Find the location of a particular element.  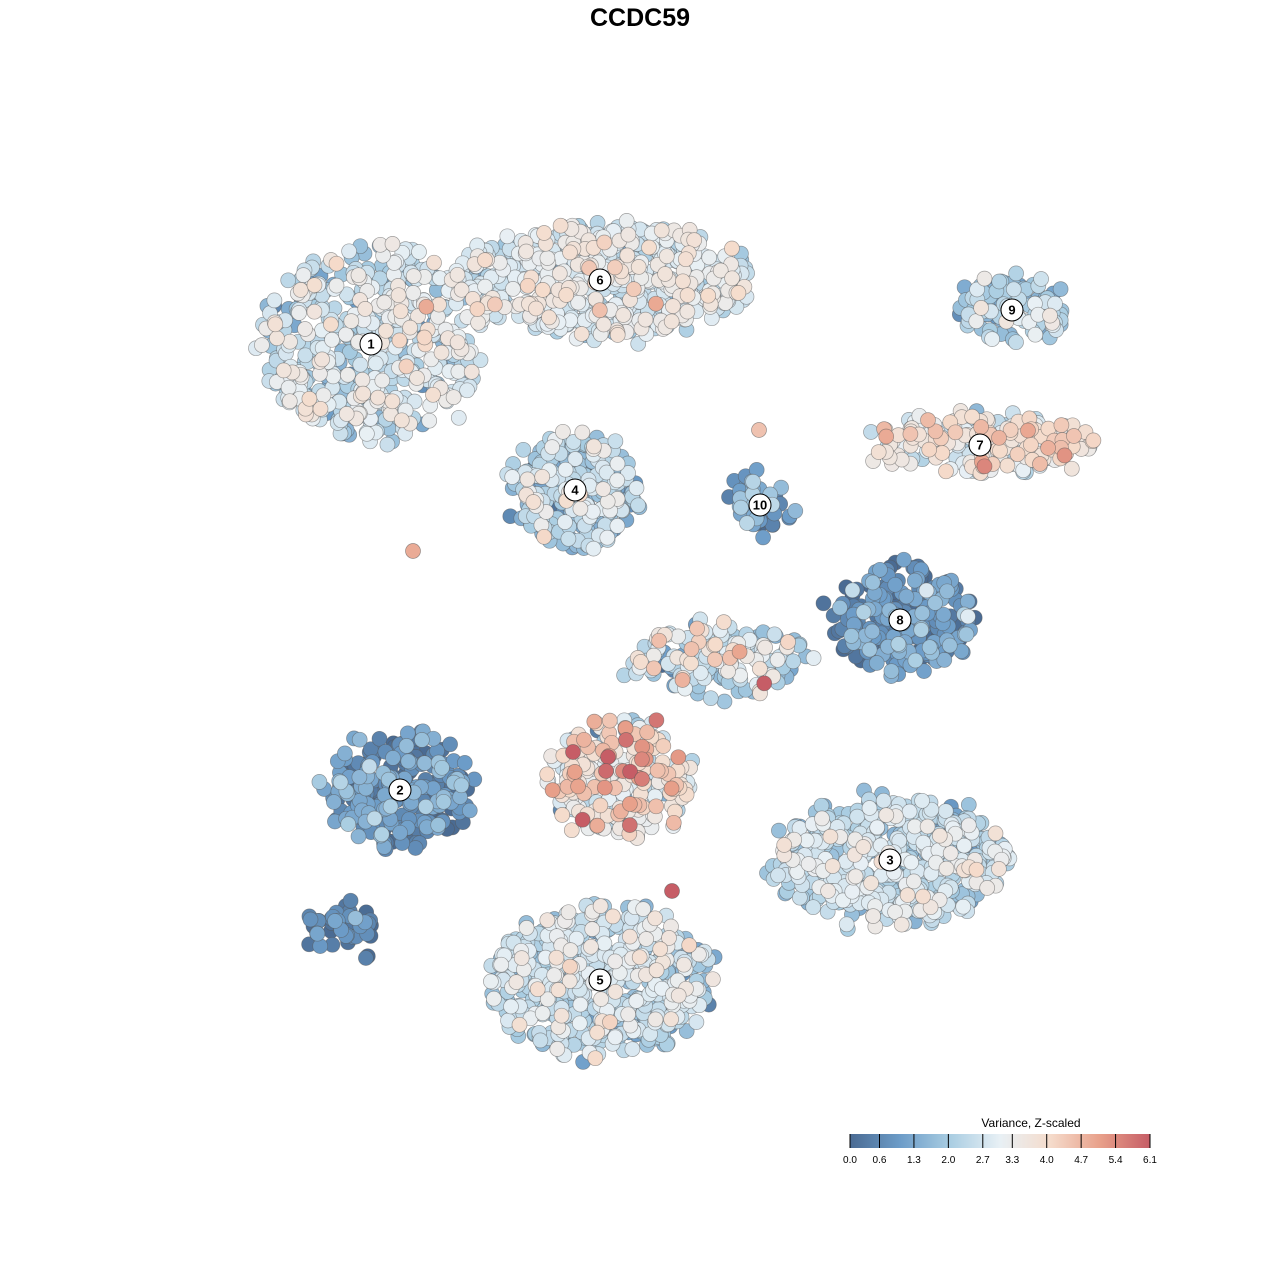

cluster-label-text: 8 is located at coordinates (899, 620).